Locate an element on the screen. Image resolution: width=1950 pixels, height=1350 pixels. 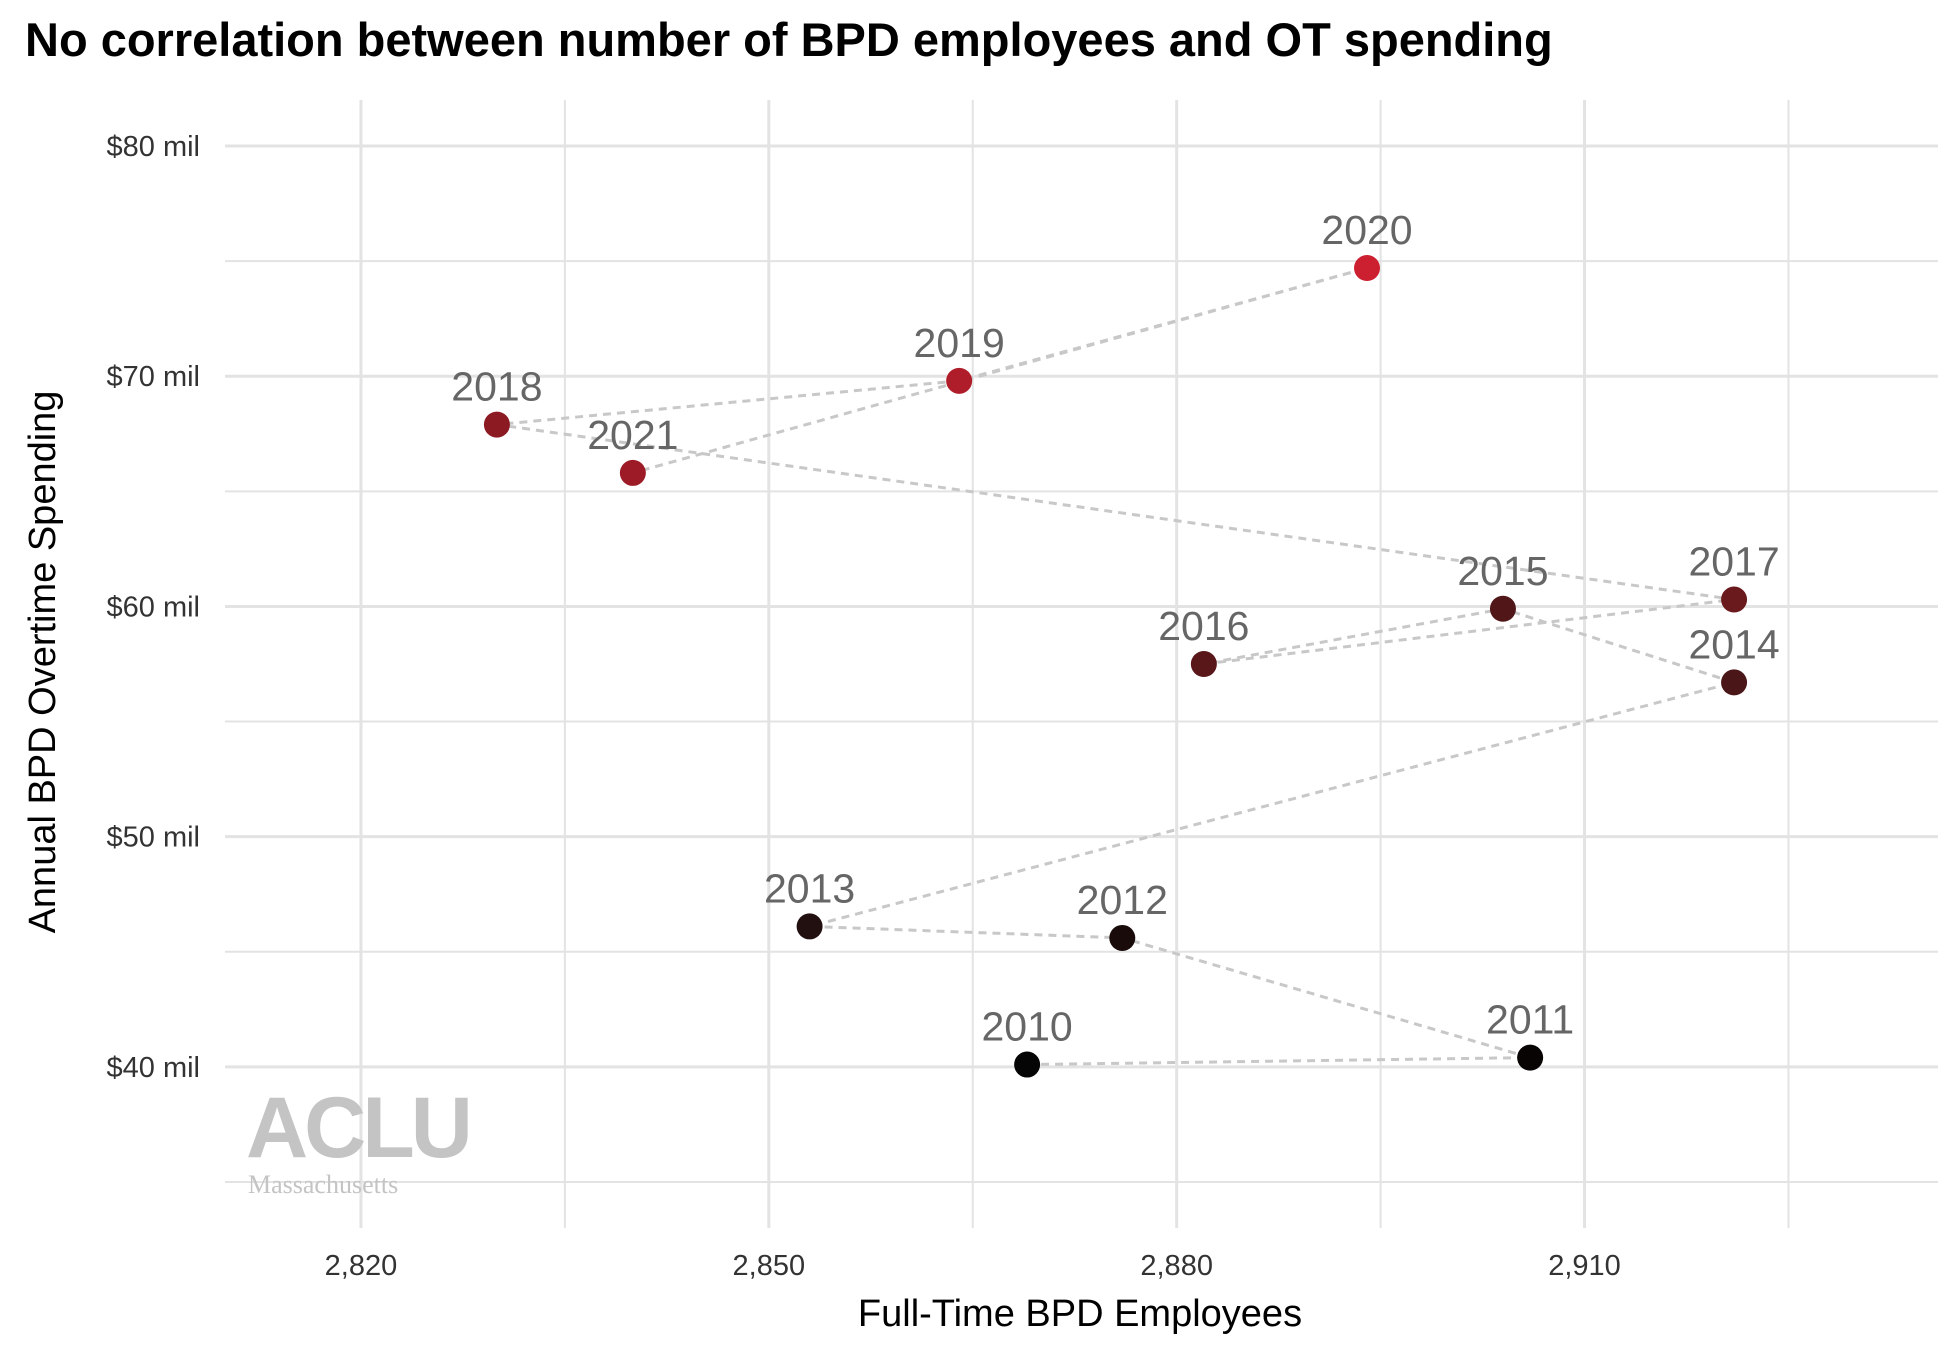
x-axis-title: Full-Time BPD Employees is located at coordinates (1080, 1314).